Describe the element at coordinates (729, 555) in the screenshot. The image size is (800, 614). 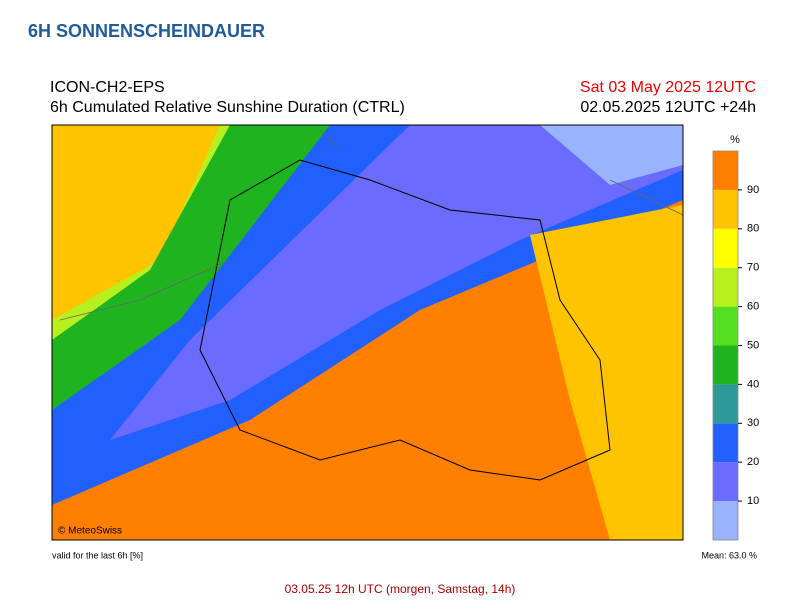
I see `mean-label: Mean: 63.0 %` at that location.